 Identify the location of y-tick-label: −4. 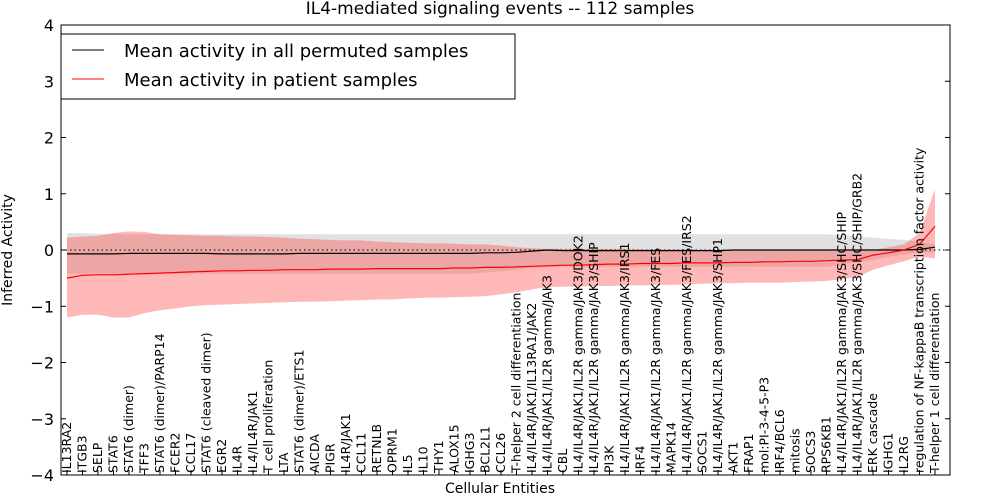
(42, 475).